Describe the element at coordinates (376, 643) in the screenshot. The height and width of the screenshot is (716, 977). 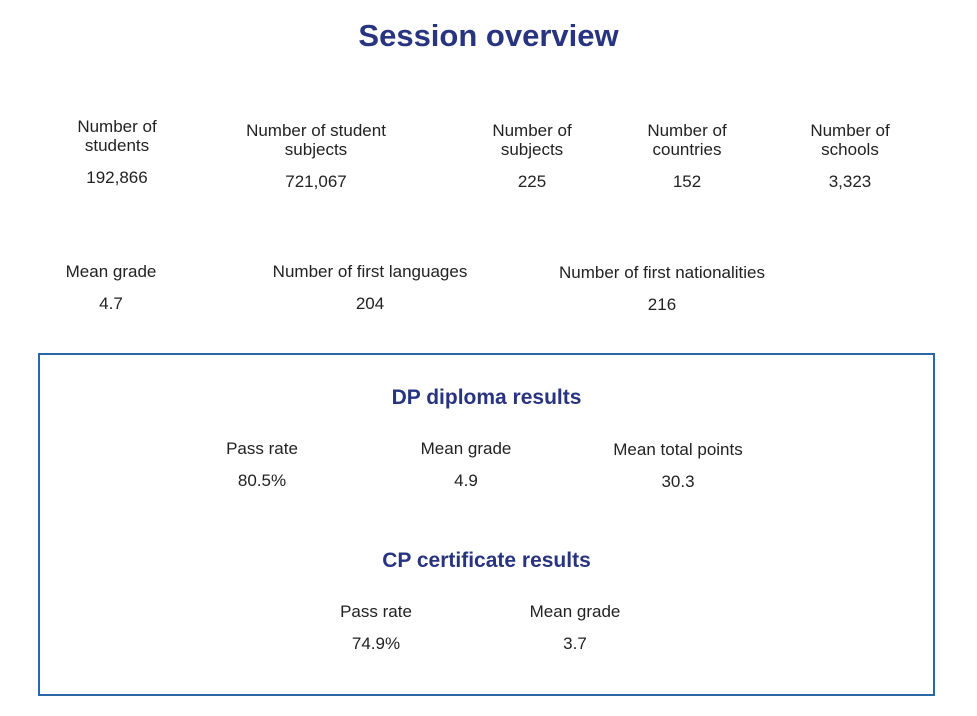
I see `stat-value: 74.9%` at that location.